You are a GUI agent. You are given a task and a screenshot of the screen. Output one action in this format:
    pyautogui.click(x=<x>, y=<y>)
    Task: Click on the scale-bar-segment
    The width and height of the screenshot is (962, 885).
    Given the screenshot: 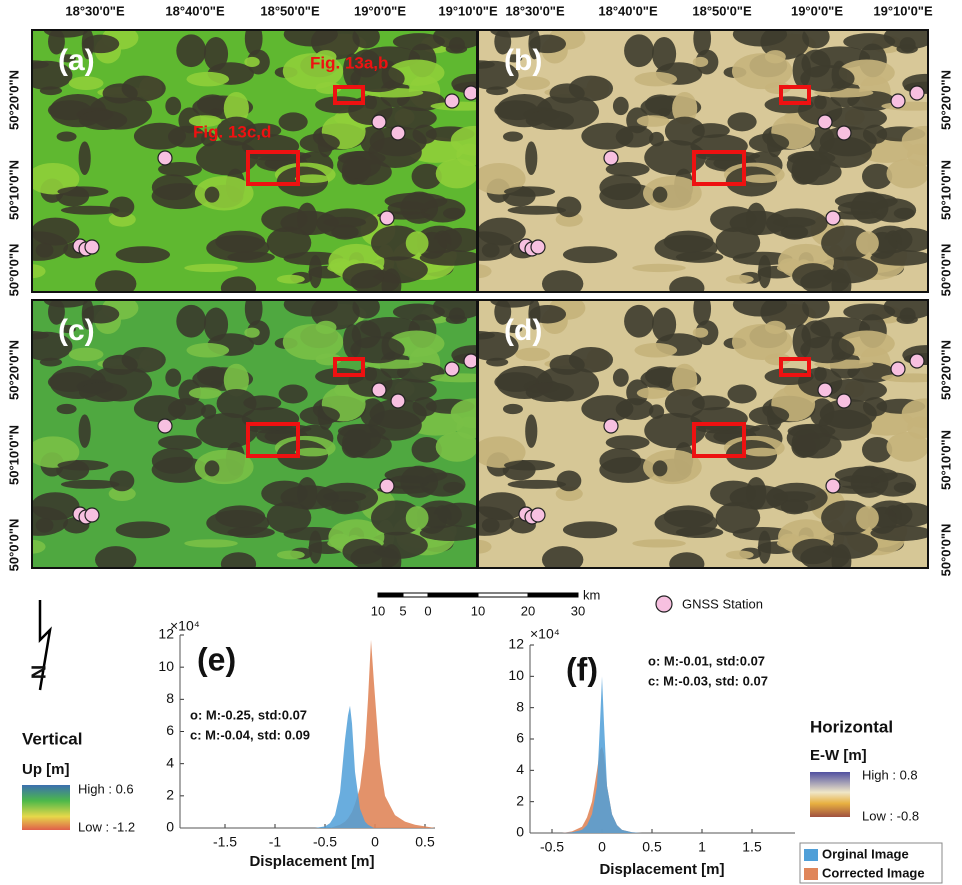 What is the action you would take?
    pyautogui.click(x=415, y=595)
    